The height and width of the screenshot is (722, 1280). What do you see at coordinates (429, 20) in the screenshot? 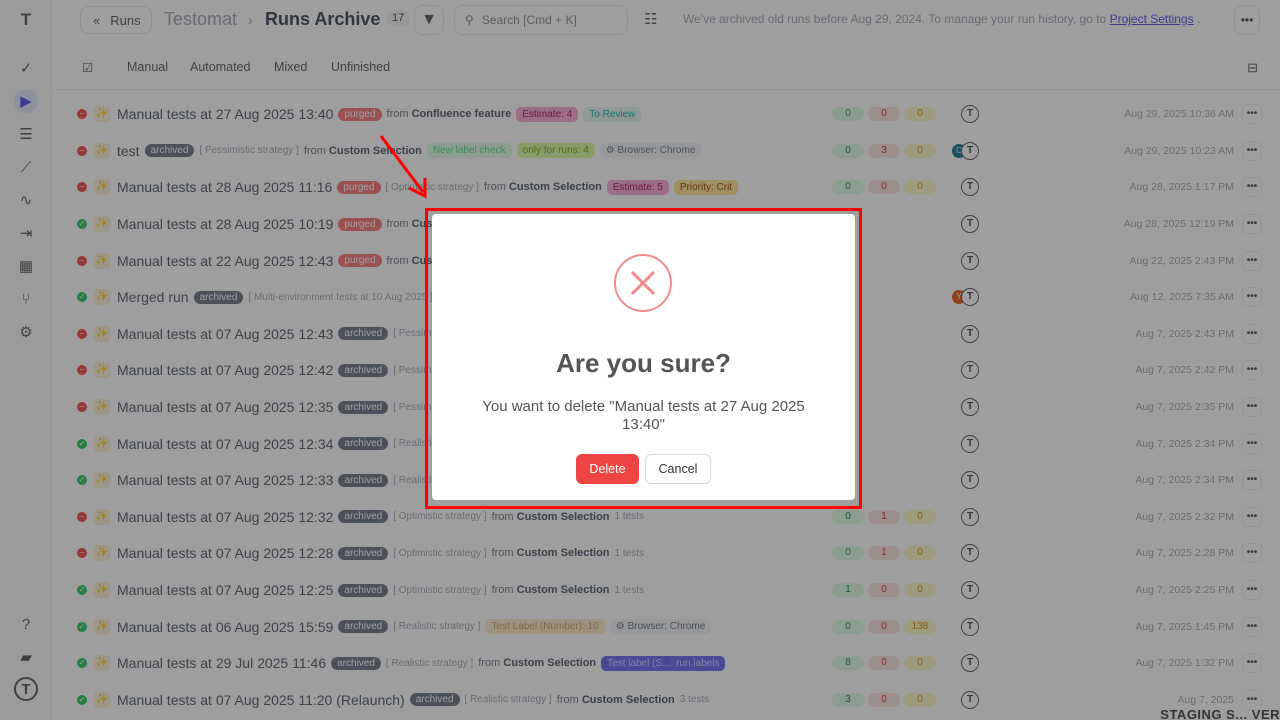
I see `filter-button: ▼` at bounding box center [429, 20].